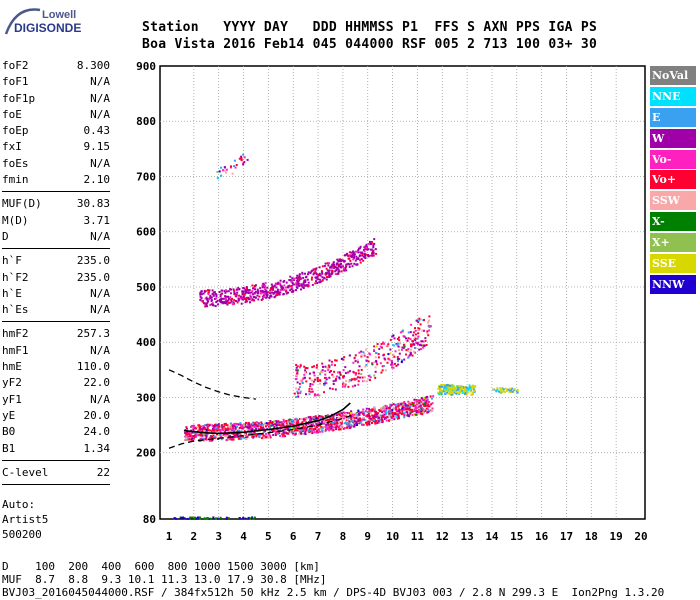 This screenshot has height=600, width=700. What do you see at coordinates (146, 232) in the screenshot?
I see `y-tick-label: 600` at bounding box center [146, 232].